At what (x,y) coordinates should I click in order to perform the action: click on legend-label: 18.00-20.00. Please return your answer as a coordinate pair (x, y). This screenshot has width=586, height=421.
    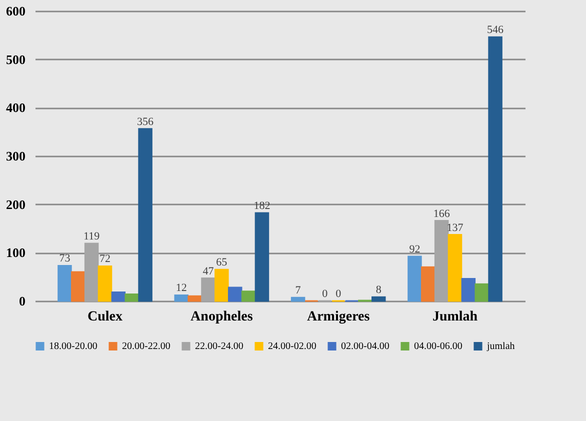
    Looking at the image, I should click on (73, 346).